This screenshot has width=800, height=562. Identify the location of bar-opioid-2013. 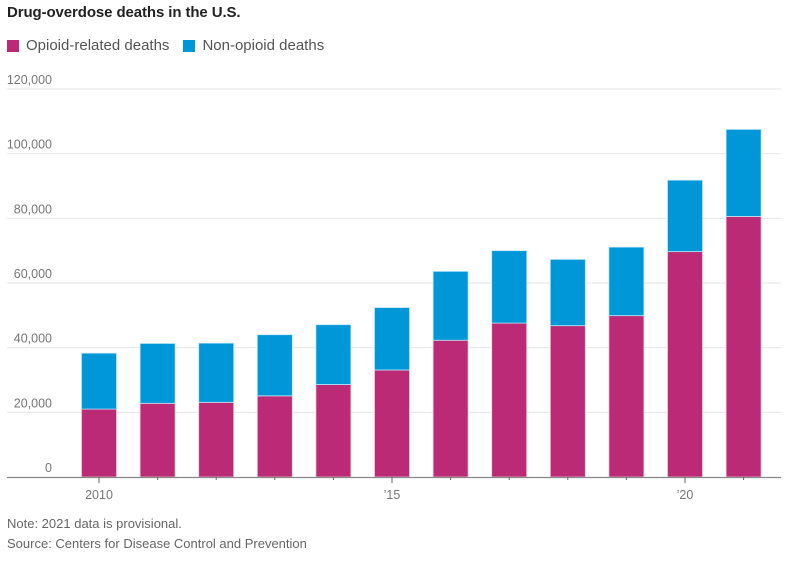
(274, 436).